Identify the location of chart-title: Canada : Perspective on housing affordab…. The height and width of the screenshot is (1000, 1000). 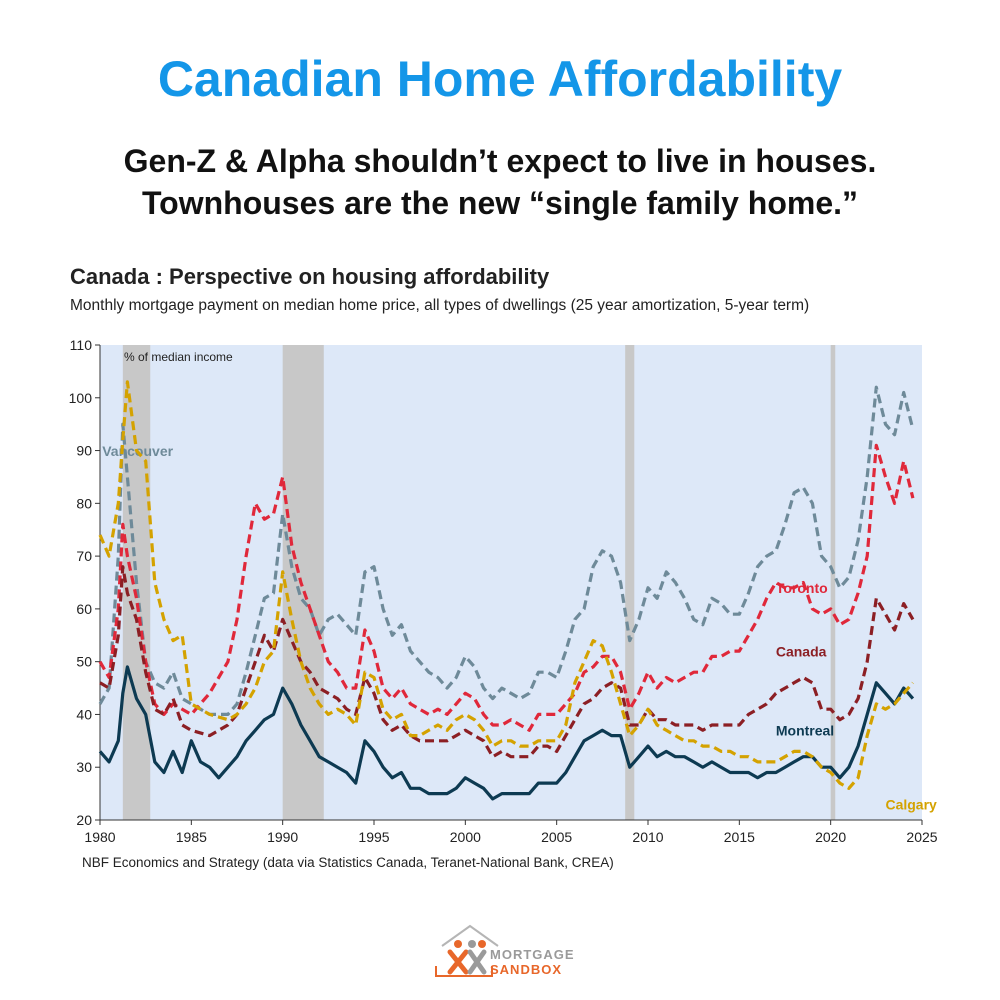
(310, 276).